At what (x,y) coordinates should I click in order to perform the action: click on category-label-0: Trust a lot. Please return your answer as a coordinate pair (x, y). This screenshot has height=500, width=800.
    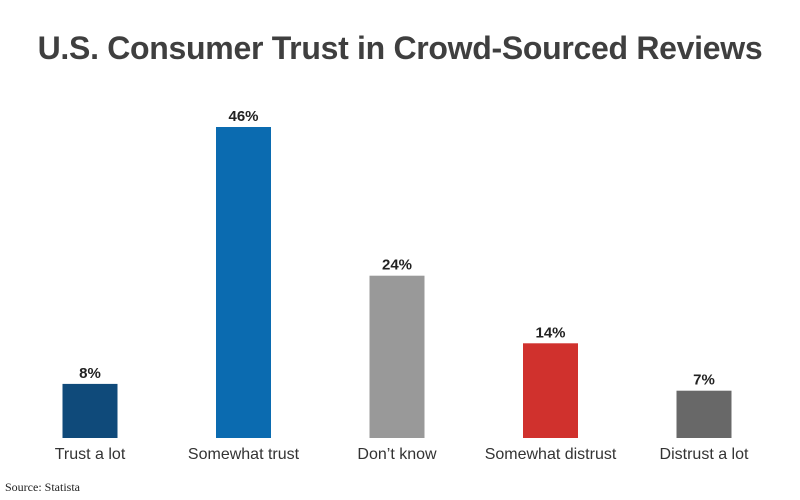
    Looking at the image, I should click on (90, 454).